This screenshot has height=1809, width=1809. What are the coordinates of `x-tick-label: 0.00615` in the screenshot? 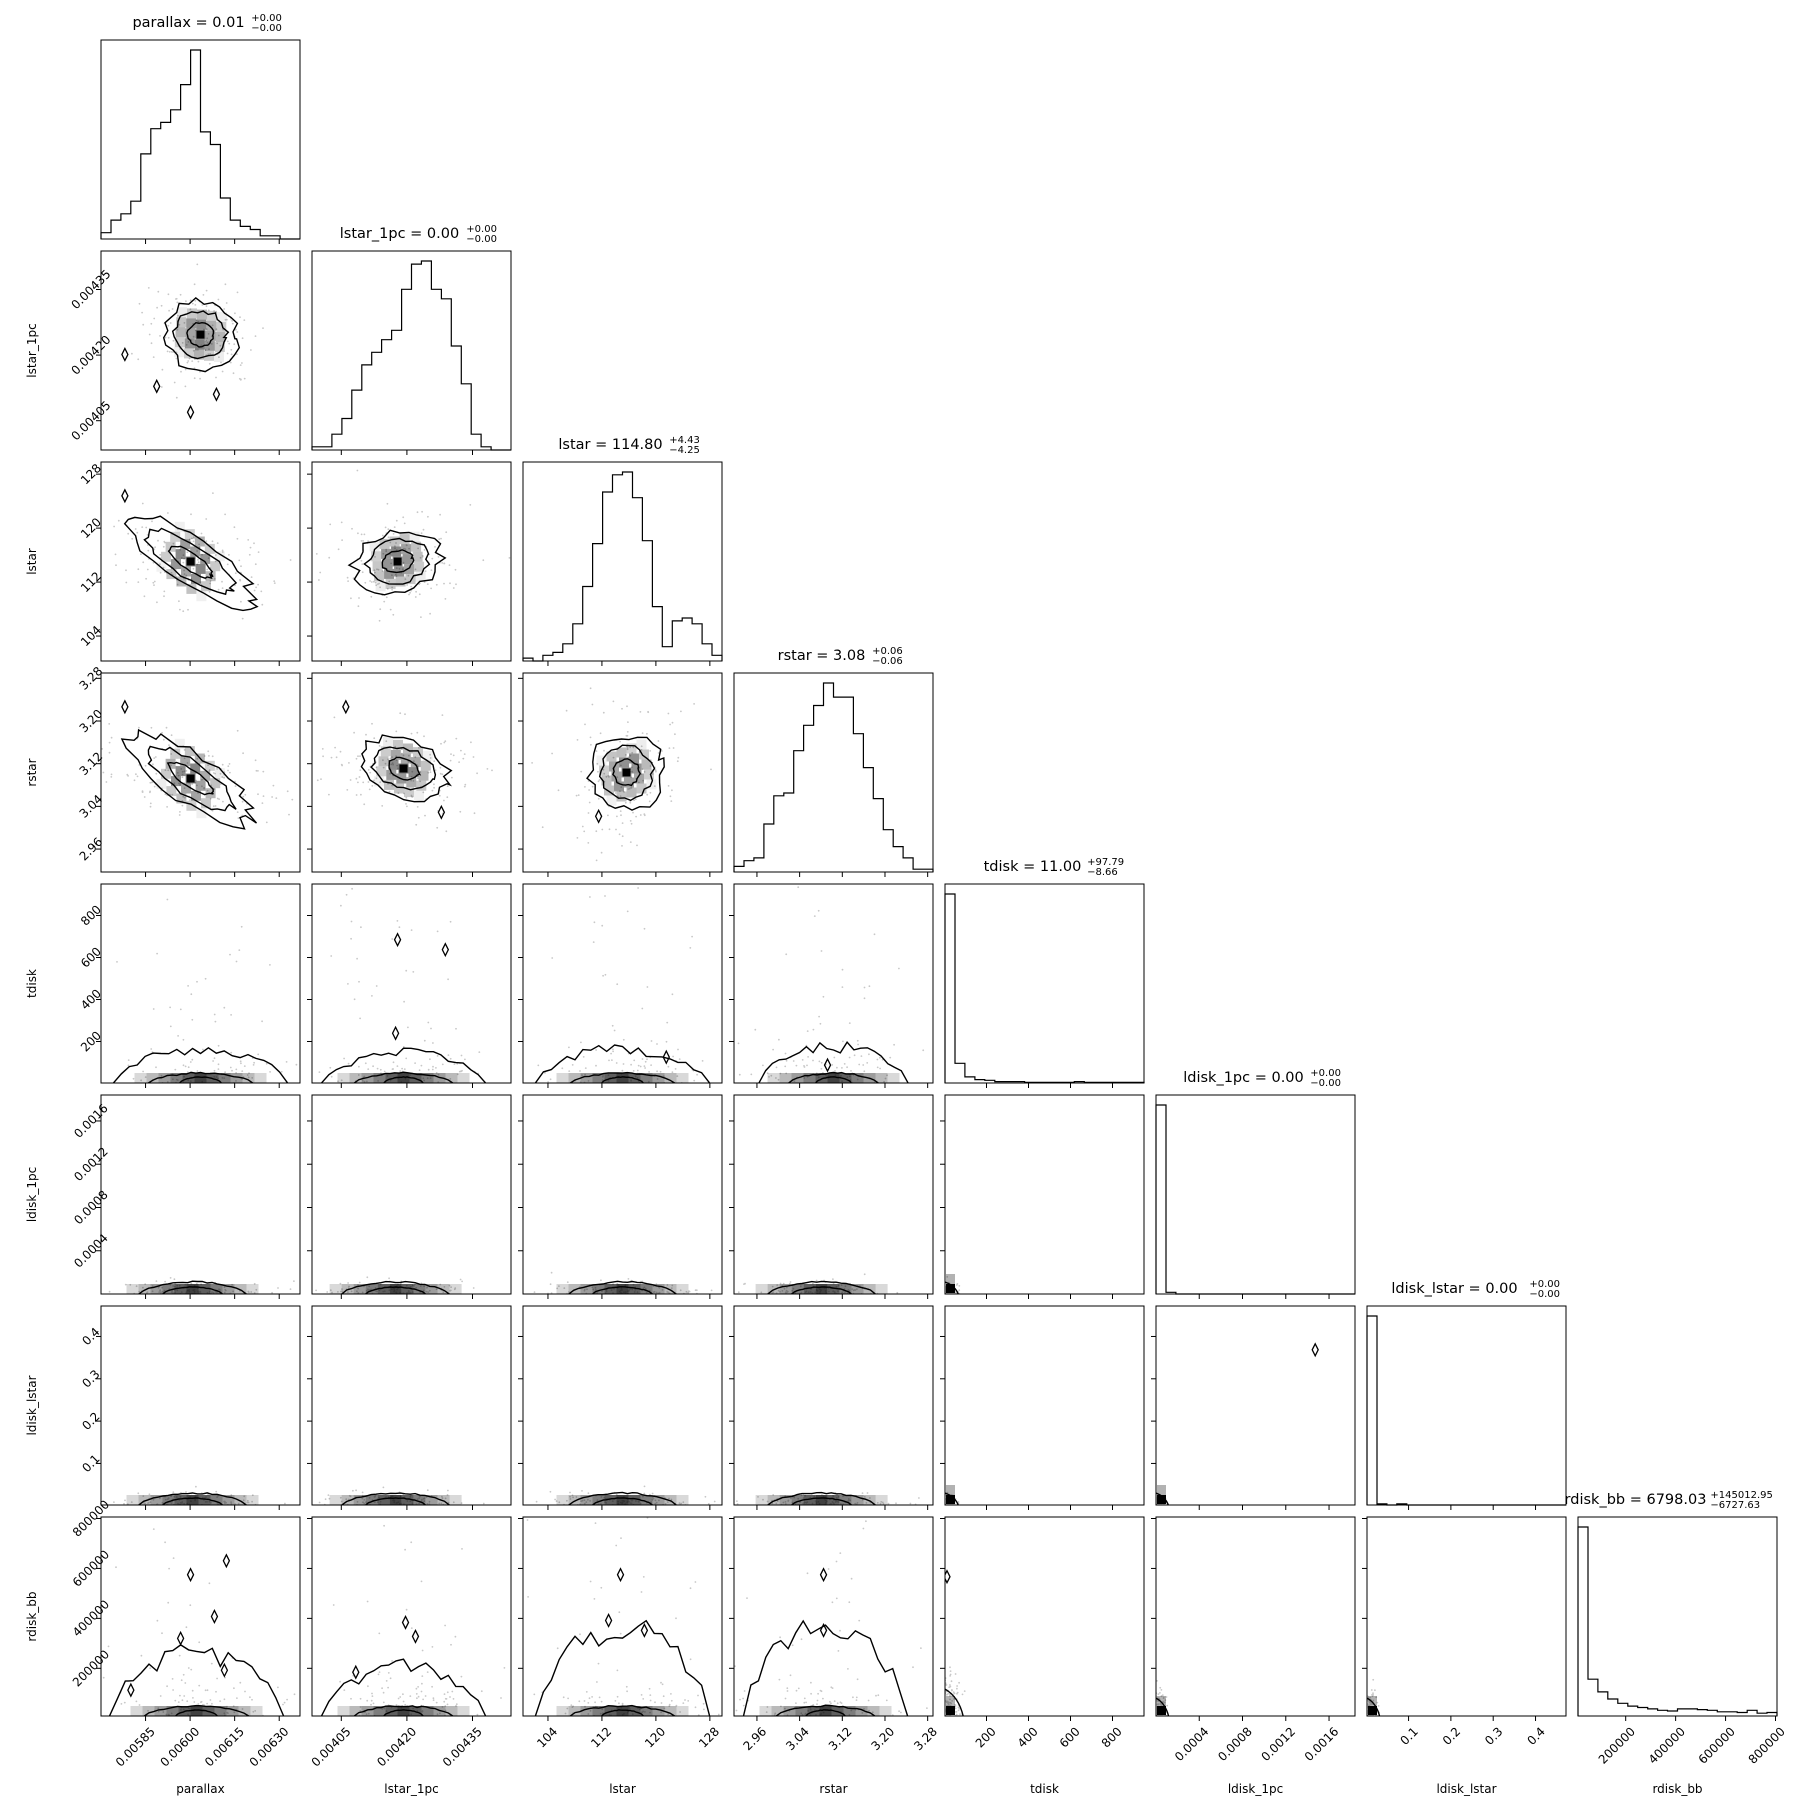 It's located at (224, 1746).